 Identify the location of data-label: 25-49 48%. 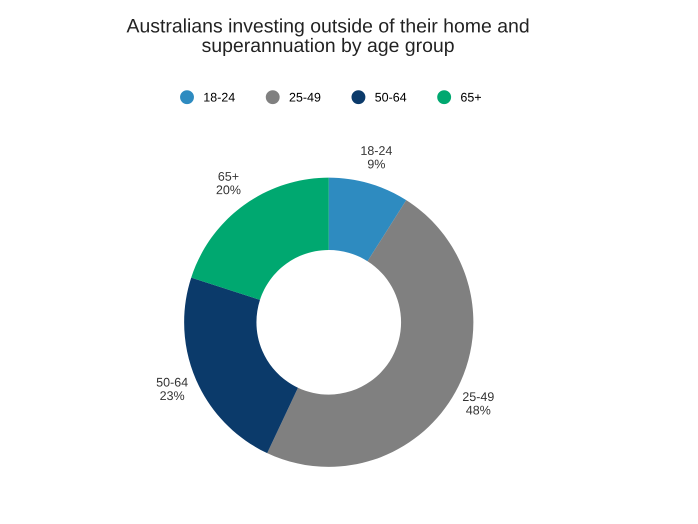
(478, 403).